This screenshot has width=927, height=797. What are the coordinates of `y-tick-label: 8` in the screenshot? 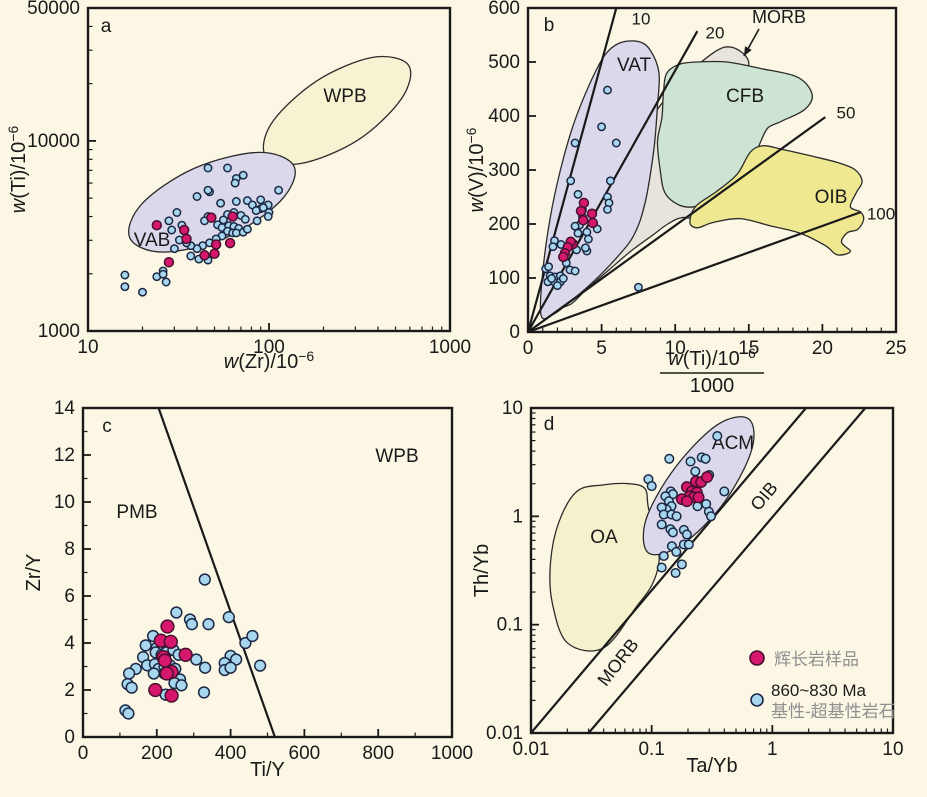 It's located at (69, 549).